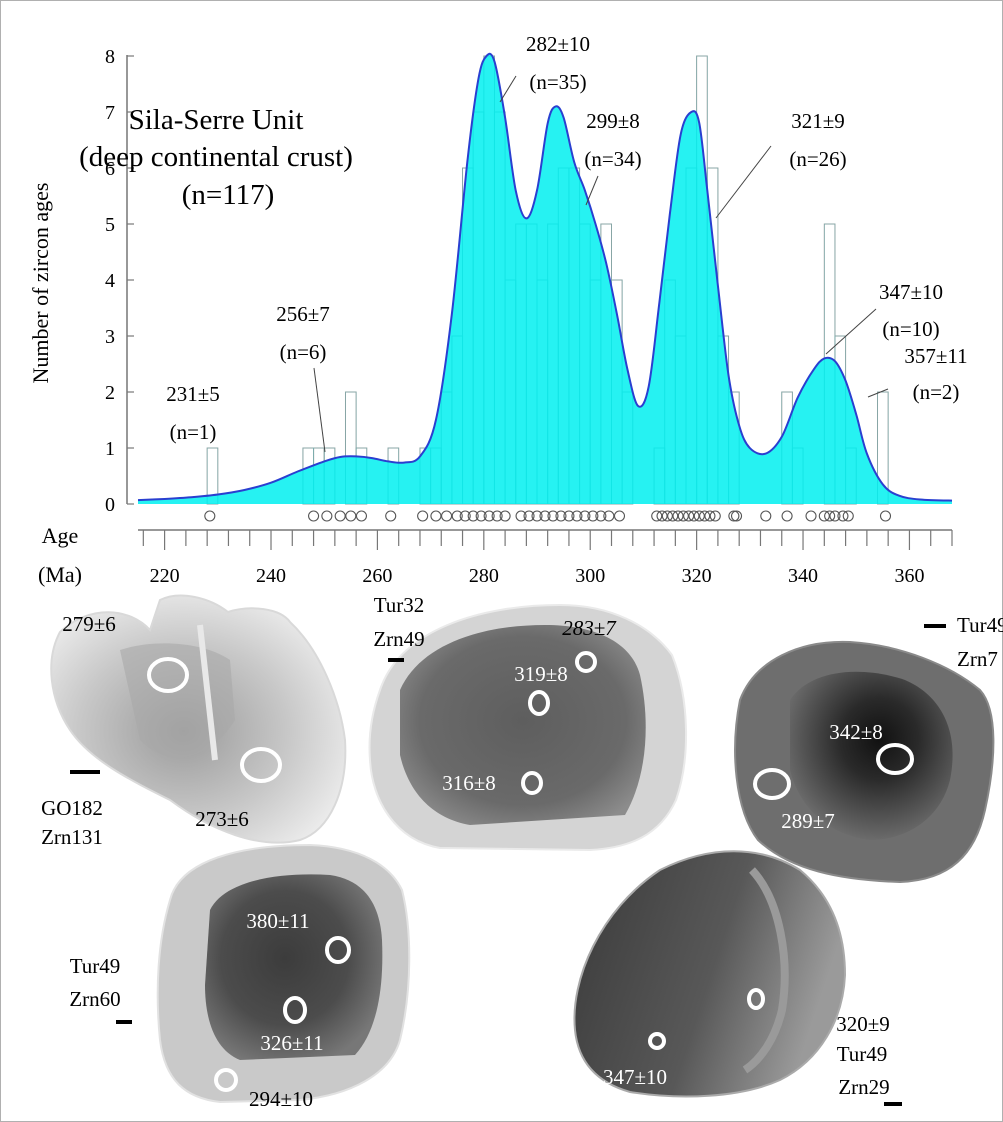 This screenshot has width=1003, height=1122. I want to click on spot-age-label: 319±8, so click(541, 674).